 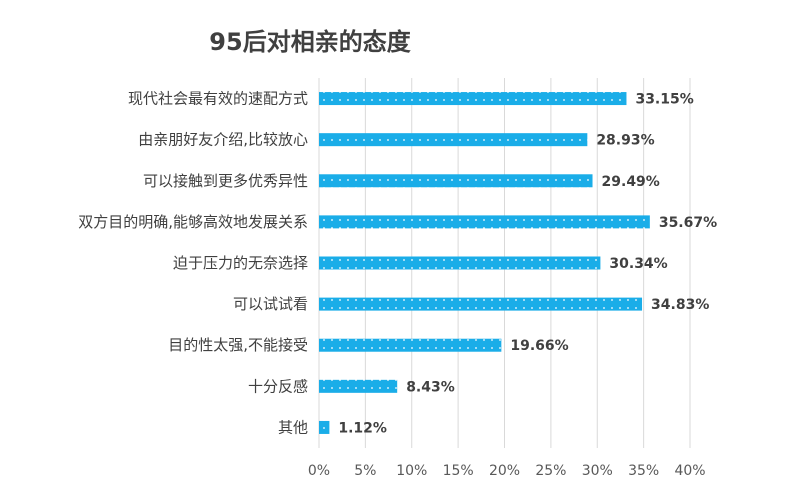 I want to click on data-label: 34.83%, so click(x=680, y=305).